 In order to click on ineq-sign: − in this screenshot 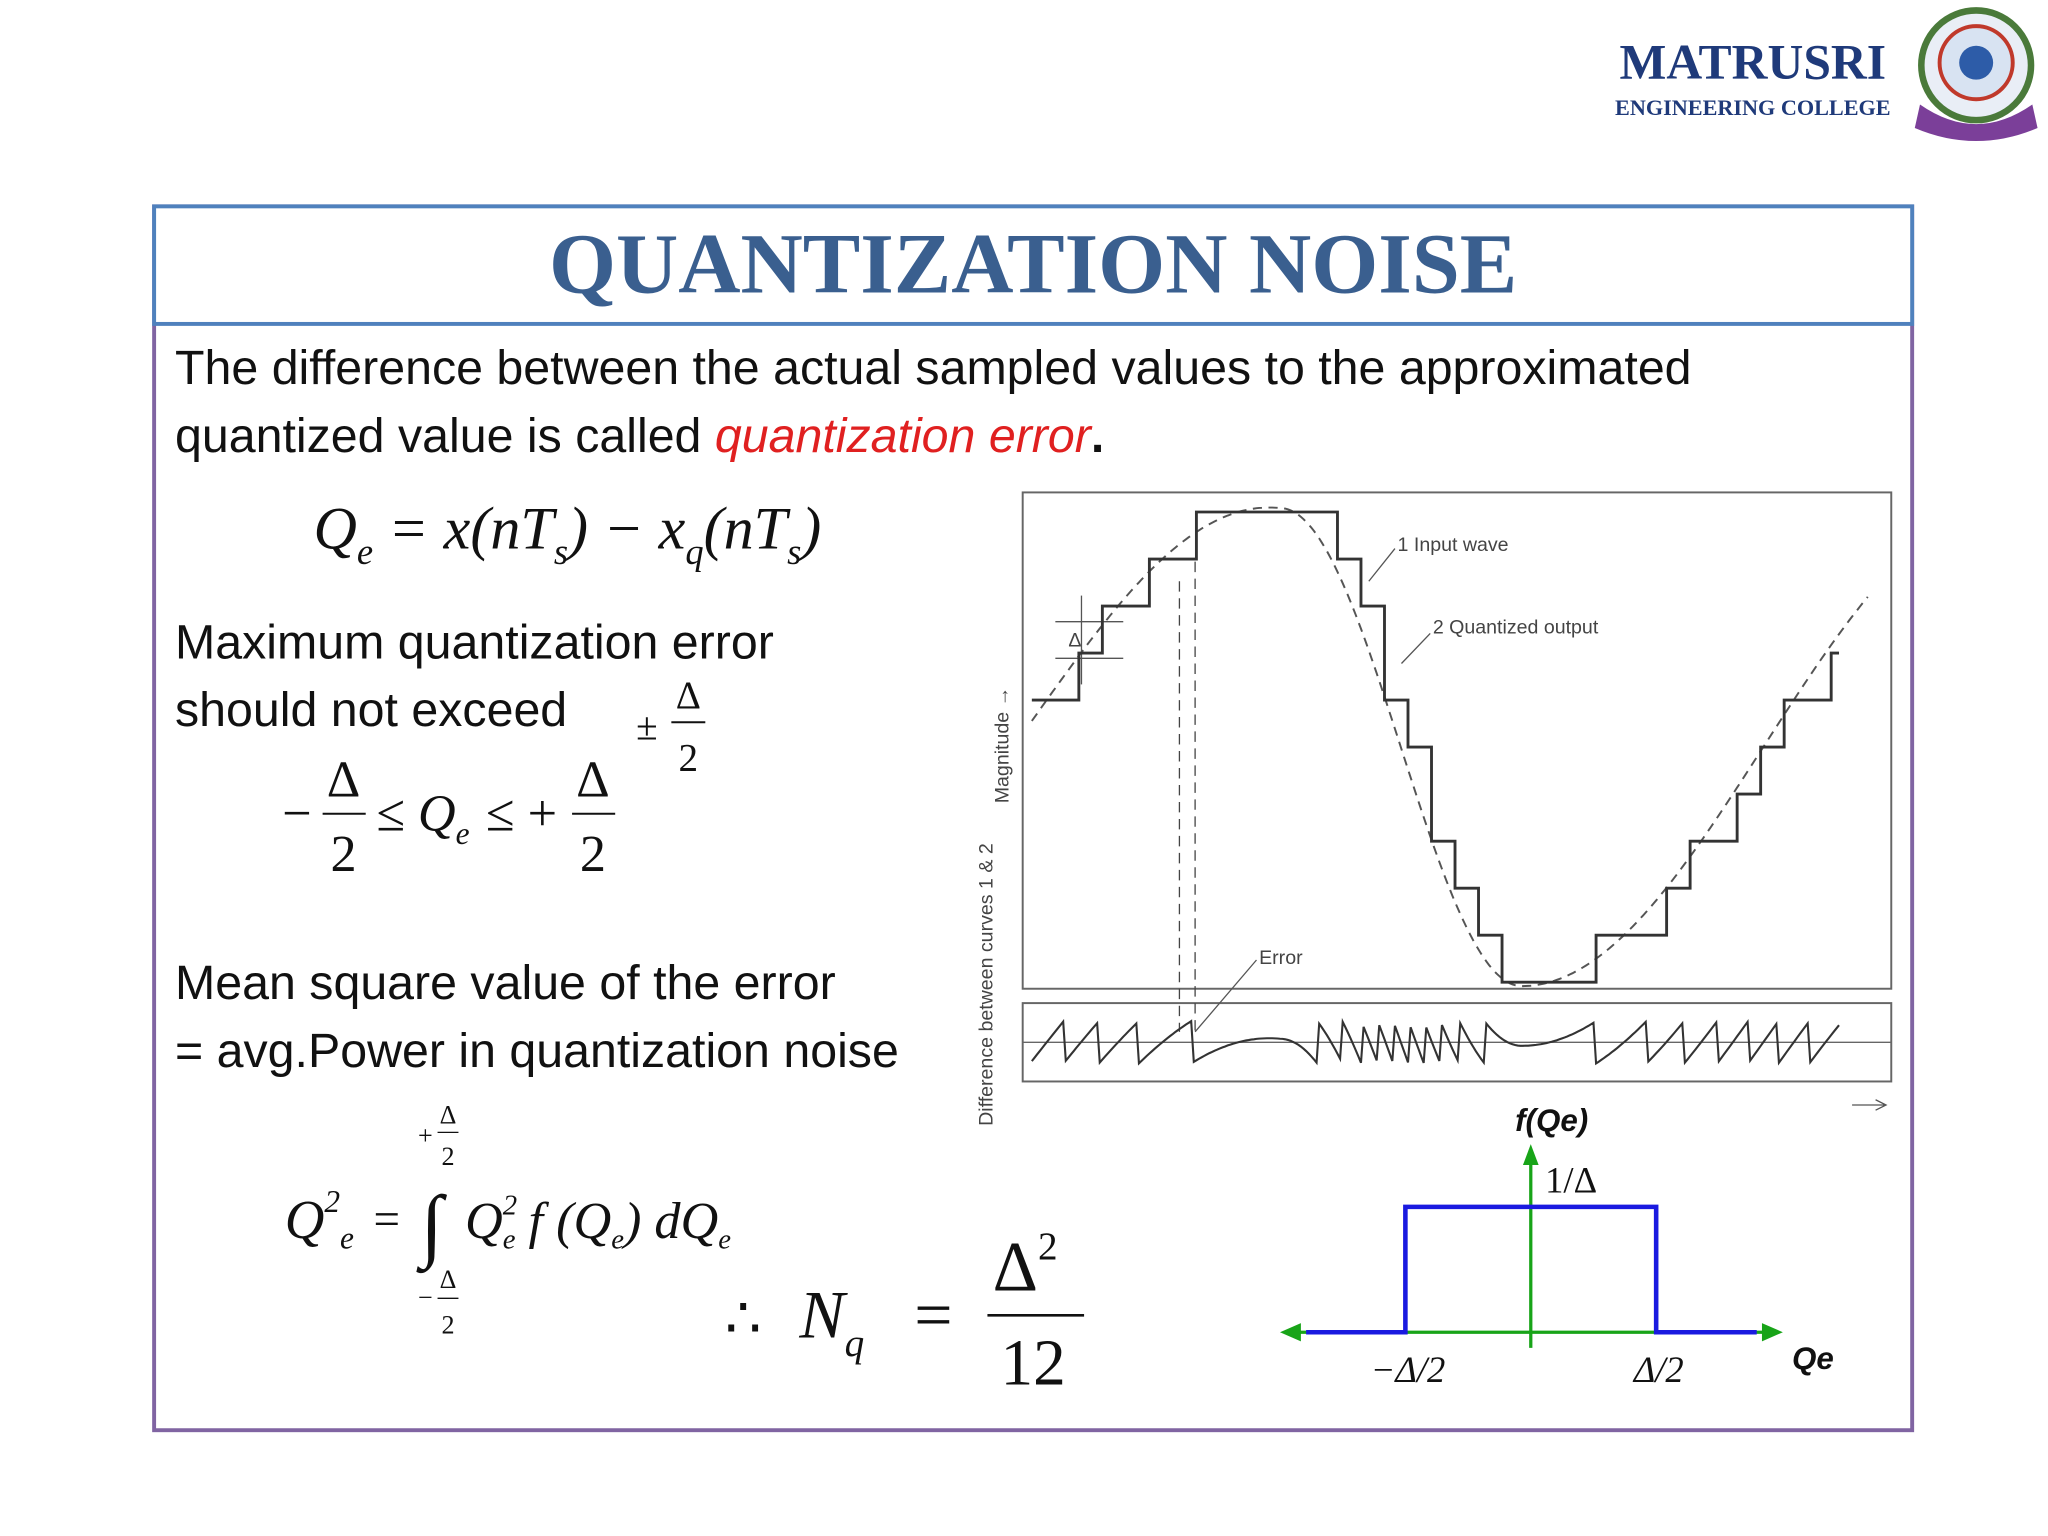, I will do `click(296, 814)`.